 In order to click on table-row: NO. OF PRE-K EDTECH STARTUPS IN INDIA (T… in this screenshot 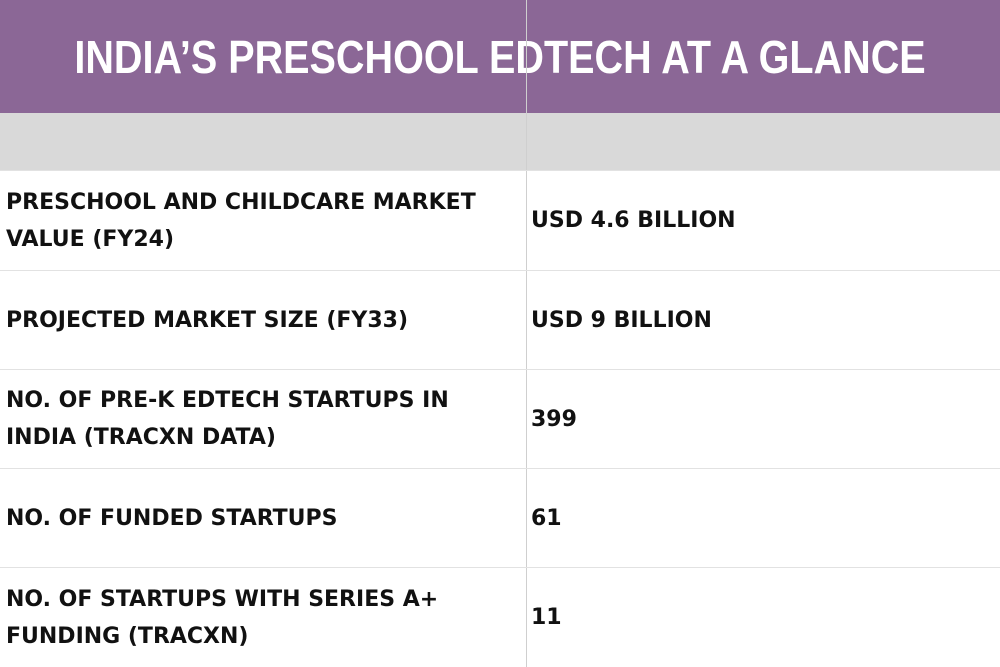, I will do `click(500, 418)`.